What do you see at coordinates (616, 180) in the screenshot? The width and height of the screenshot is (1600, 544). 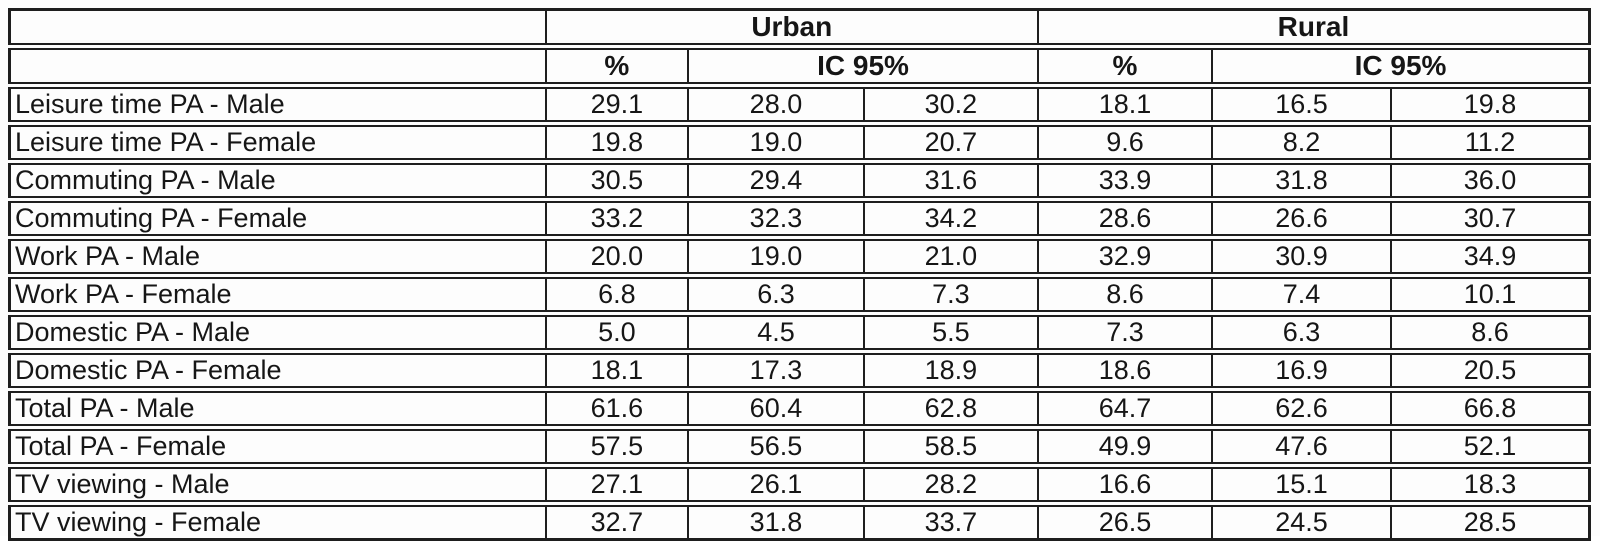 I see `urban-pct-cell: 30.5` at bounding box center [616, 180].